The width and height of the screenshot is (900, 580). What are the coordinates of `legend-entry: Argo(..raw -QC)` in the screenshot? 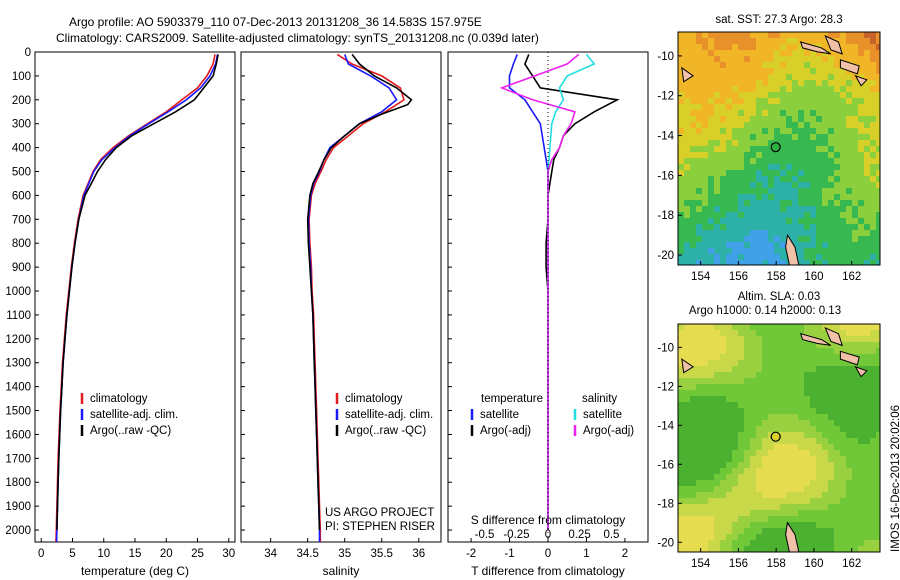 It's located at (385, 431).